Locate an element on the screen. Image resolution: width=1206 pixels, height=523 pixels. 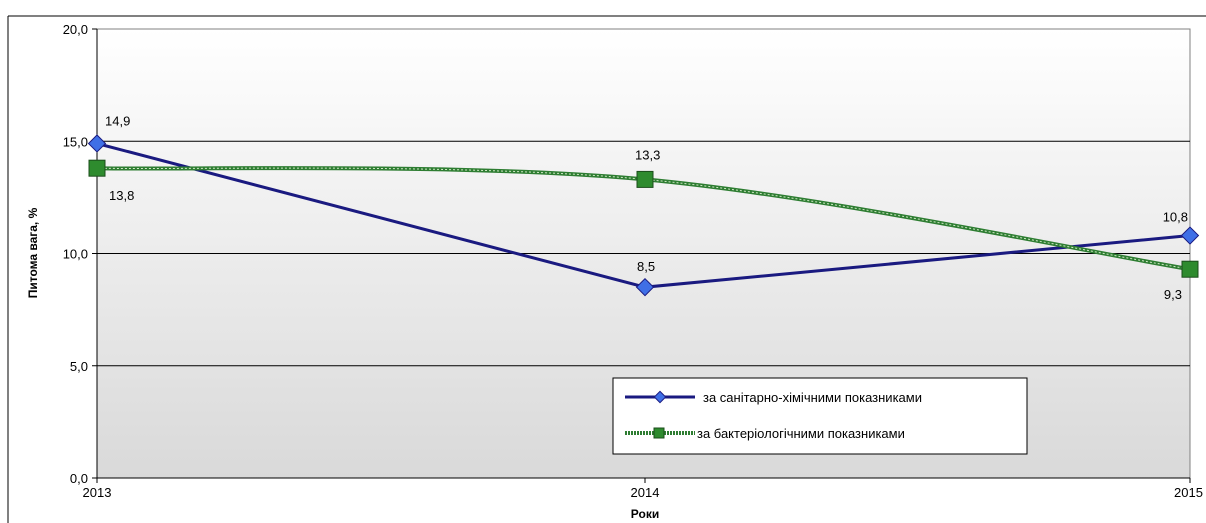
legend-label-series-1: за санітарно-хімічними показниками is located at coordinates (812, 397).